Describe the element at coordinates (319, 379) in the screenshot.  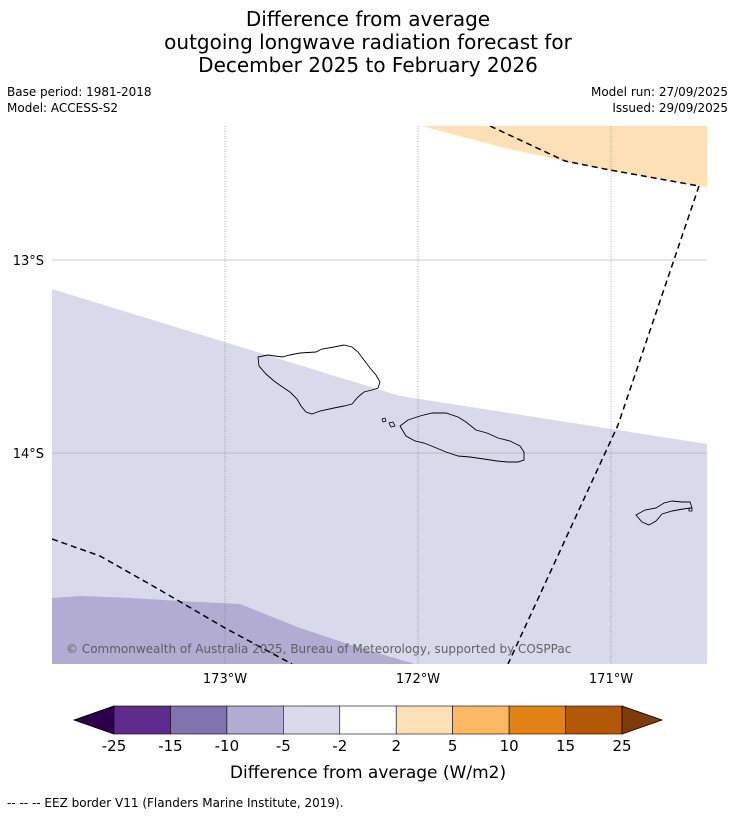
I see `island-savaii` at that location.